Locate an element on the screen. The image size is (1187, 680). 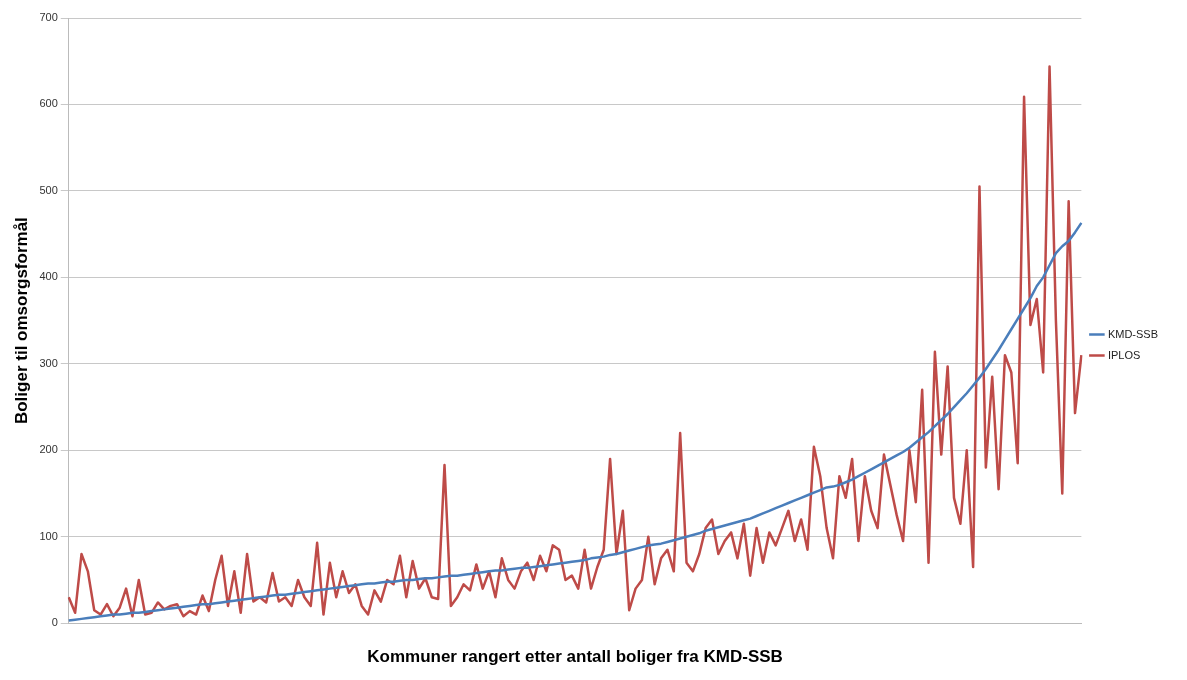
y-tick-label: 400 is located at coordinates (48, 276).